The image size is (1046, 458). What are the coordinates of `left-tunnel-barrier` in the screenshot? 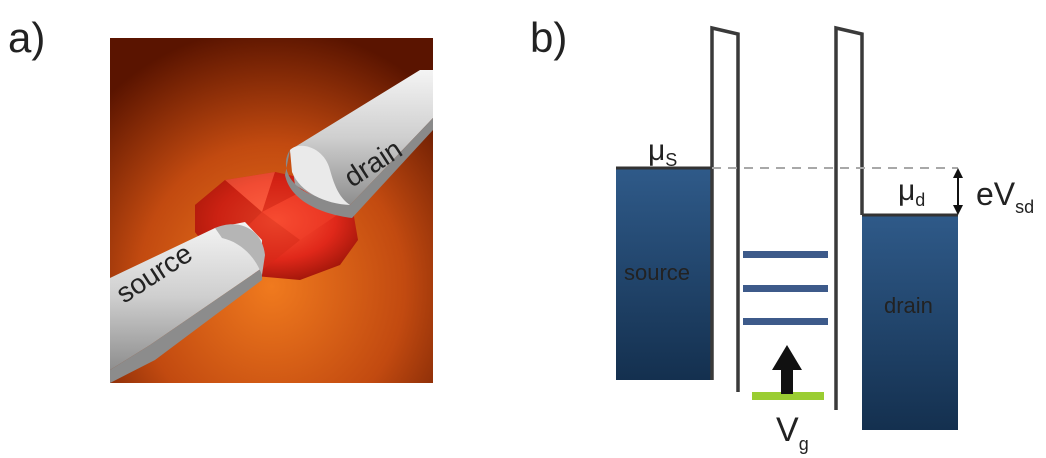 It's located at (725, 208).